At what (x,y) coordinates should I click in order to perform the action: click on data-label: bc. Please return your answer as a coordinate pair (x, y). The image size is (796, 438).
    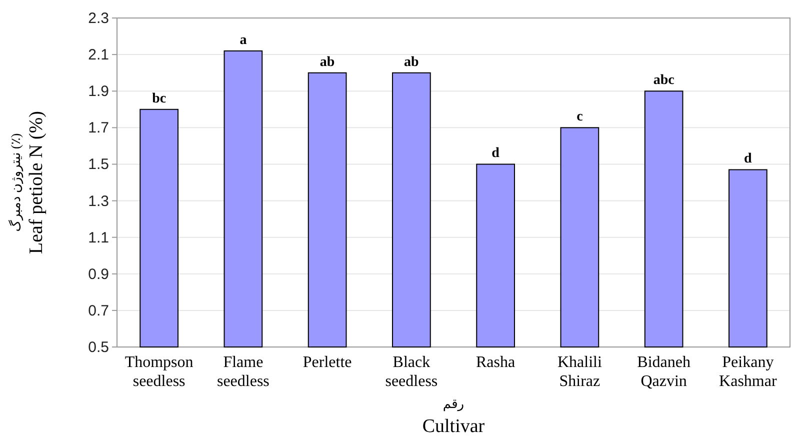
    Looking at the image, I should click on (159, 98).